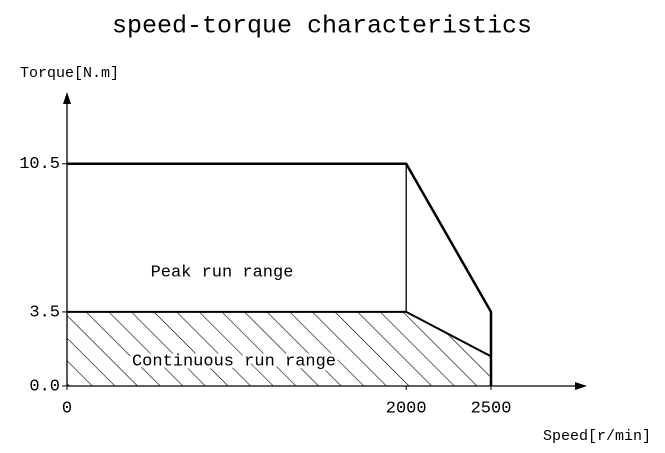  What do you see at coordinates (597, 436) in the screenshot?
I see `x-axis-label: Speed[r/min]` at bounding box center [597, 436].